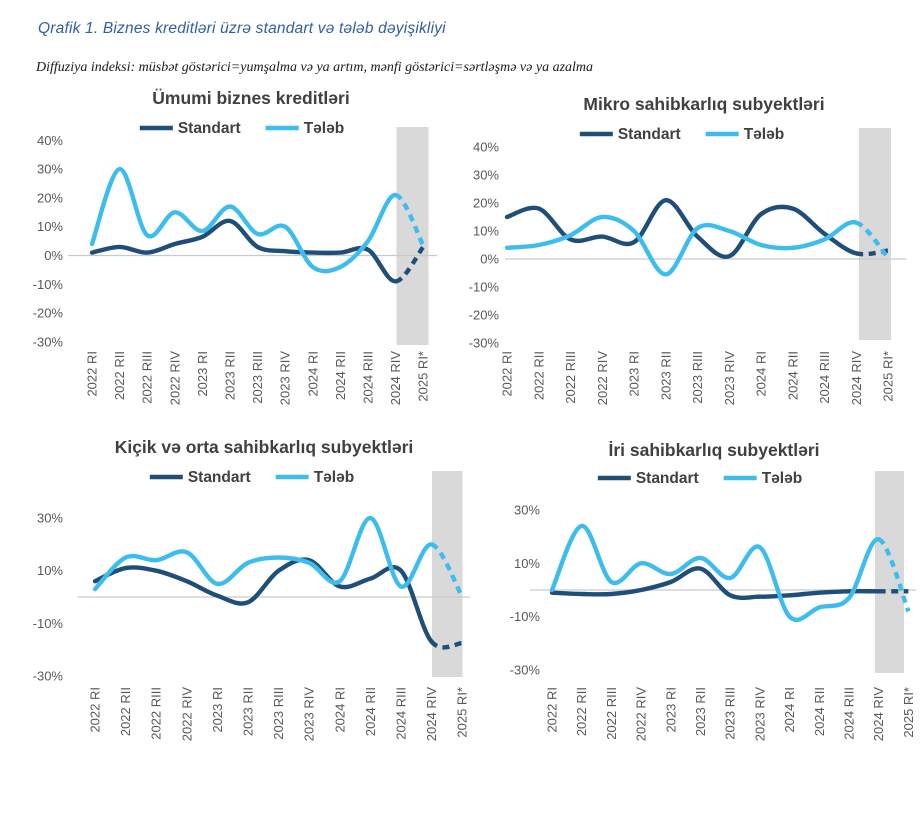  Describe the element at coordinates (251, 477) in the screenshot. I see `kicik-legend: Standart Tələb` at that location.